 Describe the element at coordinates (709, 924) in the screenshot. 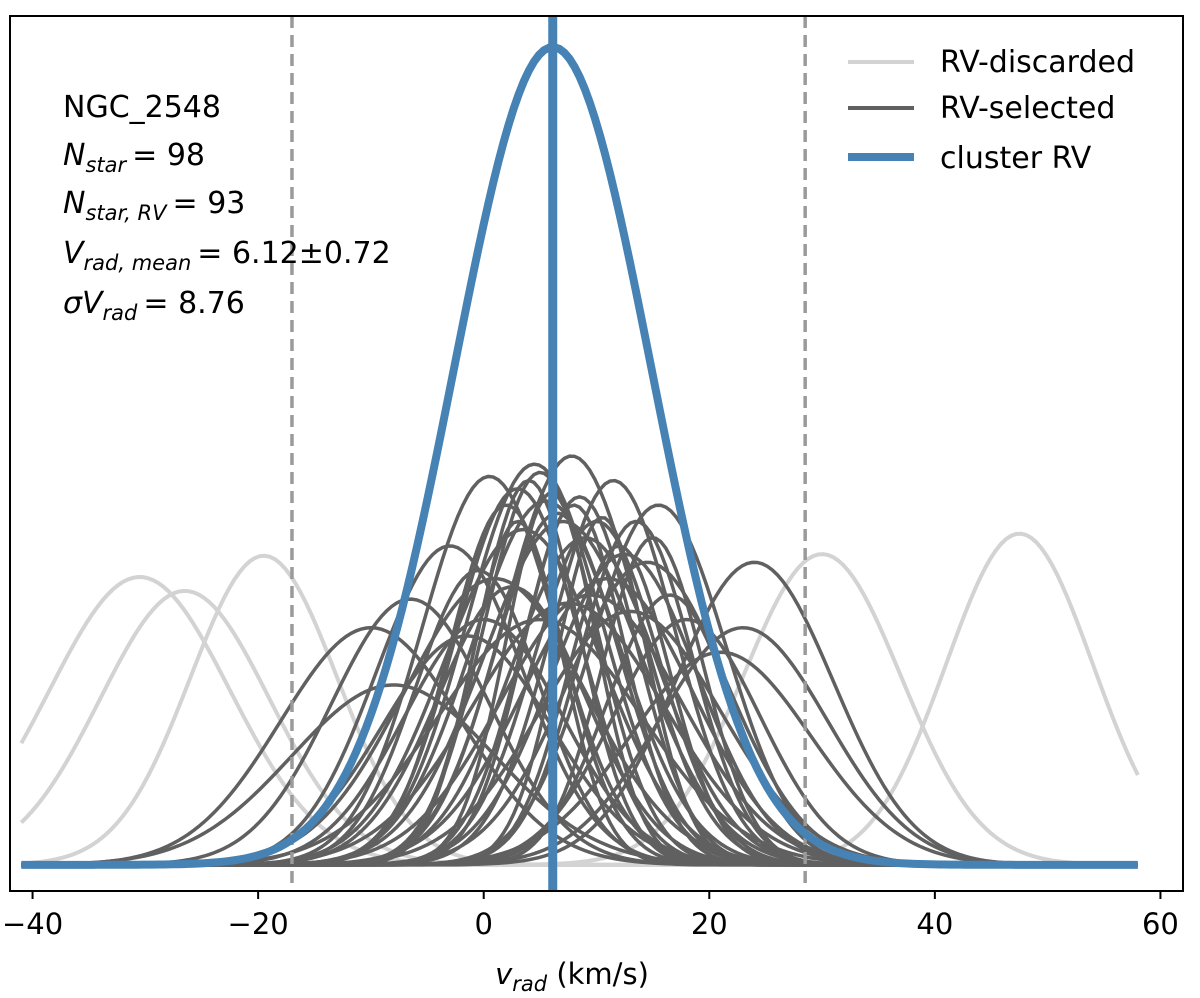

I see `x-tick-label-3: 20` at that location.